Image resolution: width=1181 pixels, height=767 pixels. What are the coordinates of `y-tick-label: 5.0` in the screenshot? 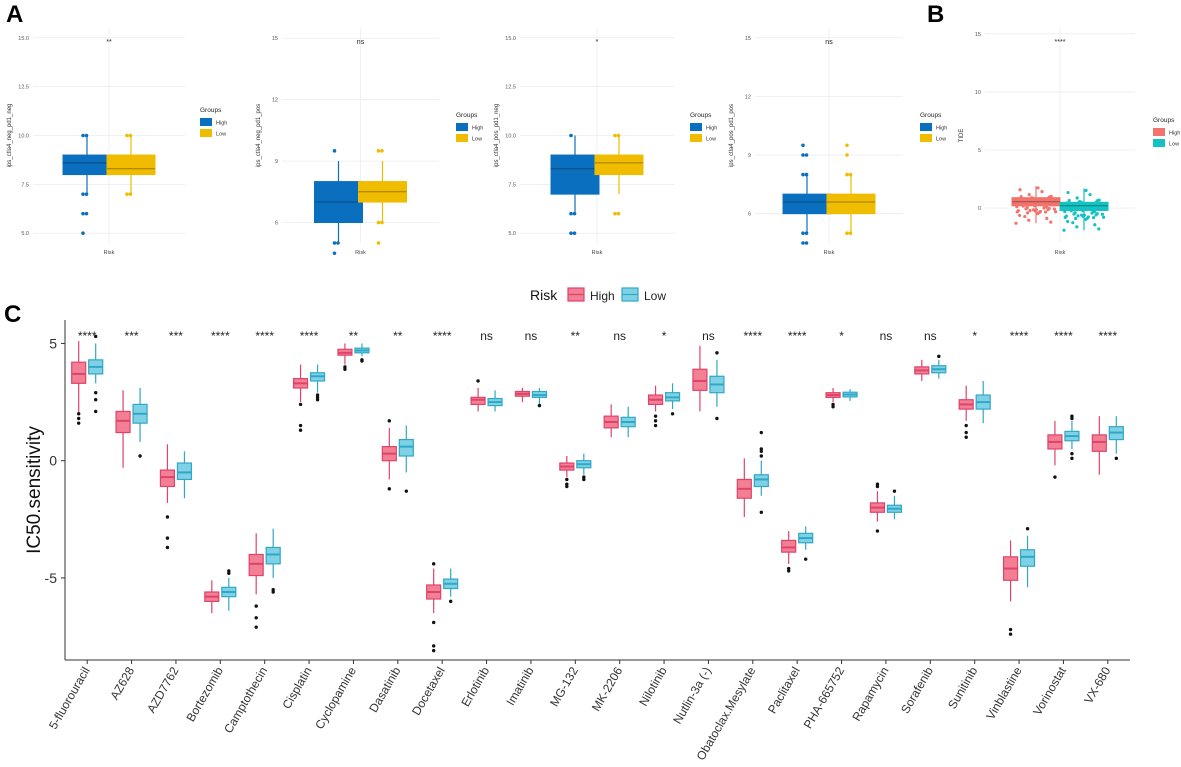 It's located at (512, 234).